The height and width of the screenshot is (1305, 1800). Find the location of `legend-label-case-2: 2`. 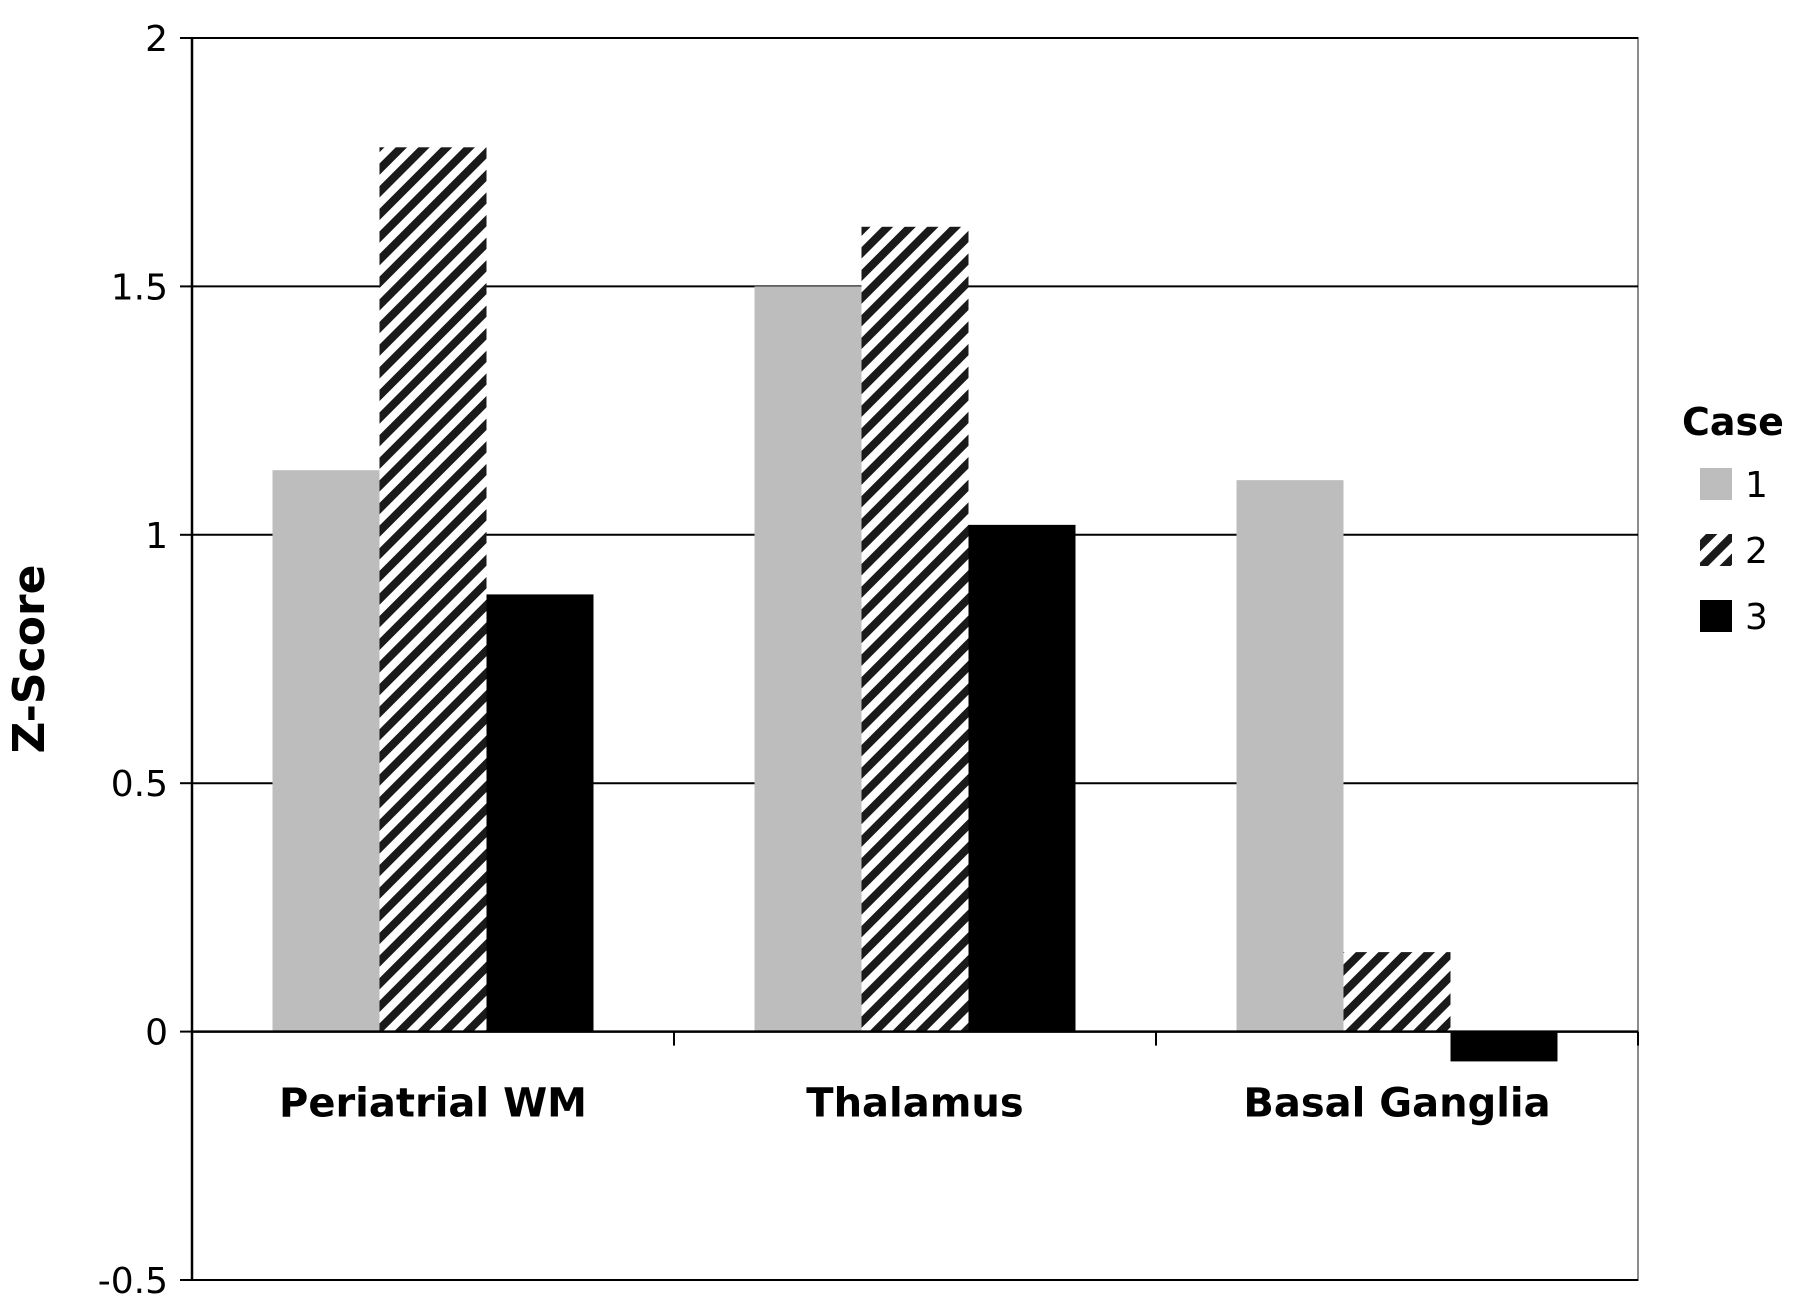

legend-label-case-2: 2 is located at coordinates (1756, 551).